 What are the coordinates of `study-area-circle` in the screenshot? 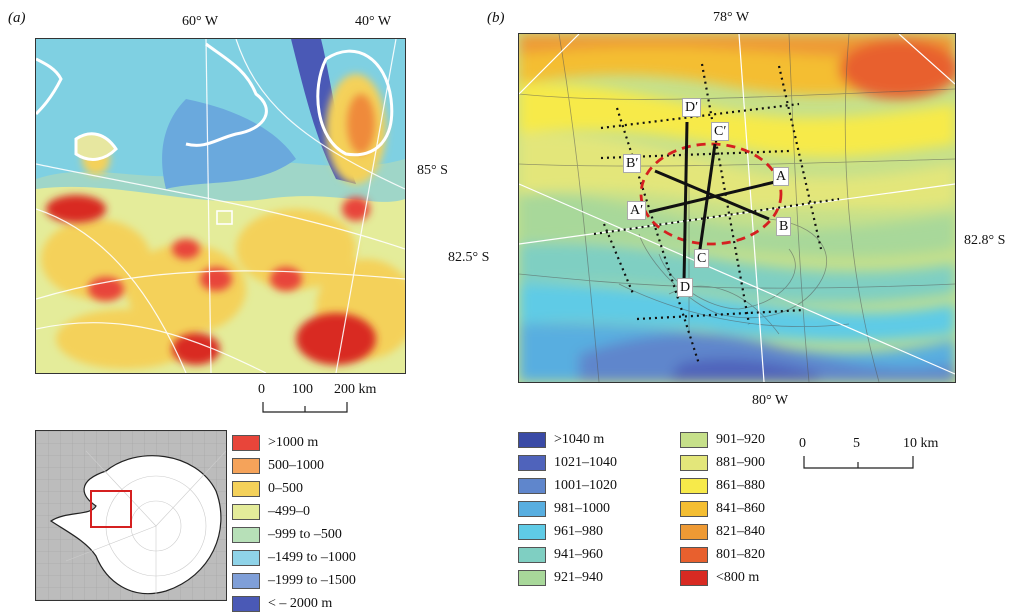 It's located at (711, 194).